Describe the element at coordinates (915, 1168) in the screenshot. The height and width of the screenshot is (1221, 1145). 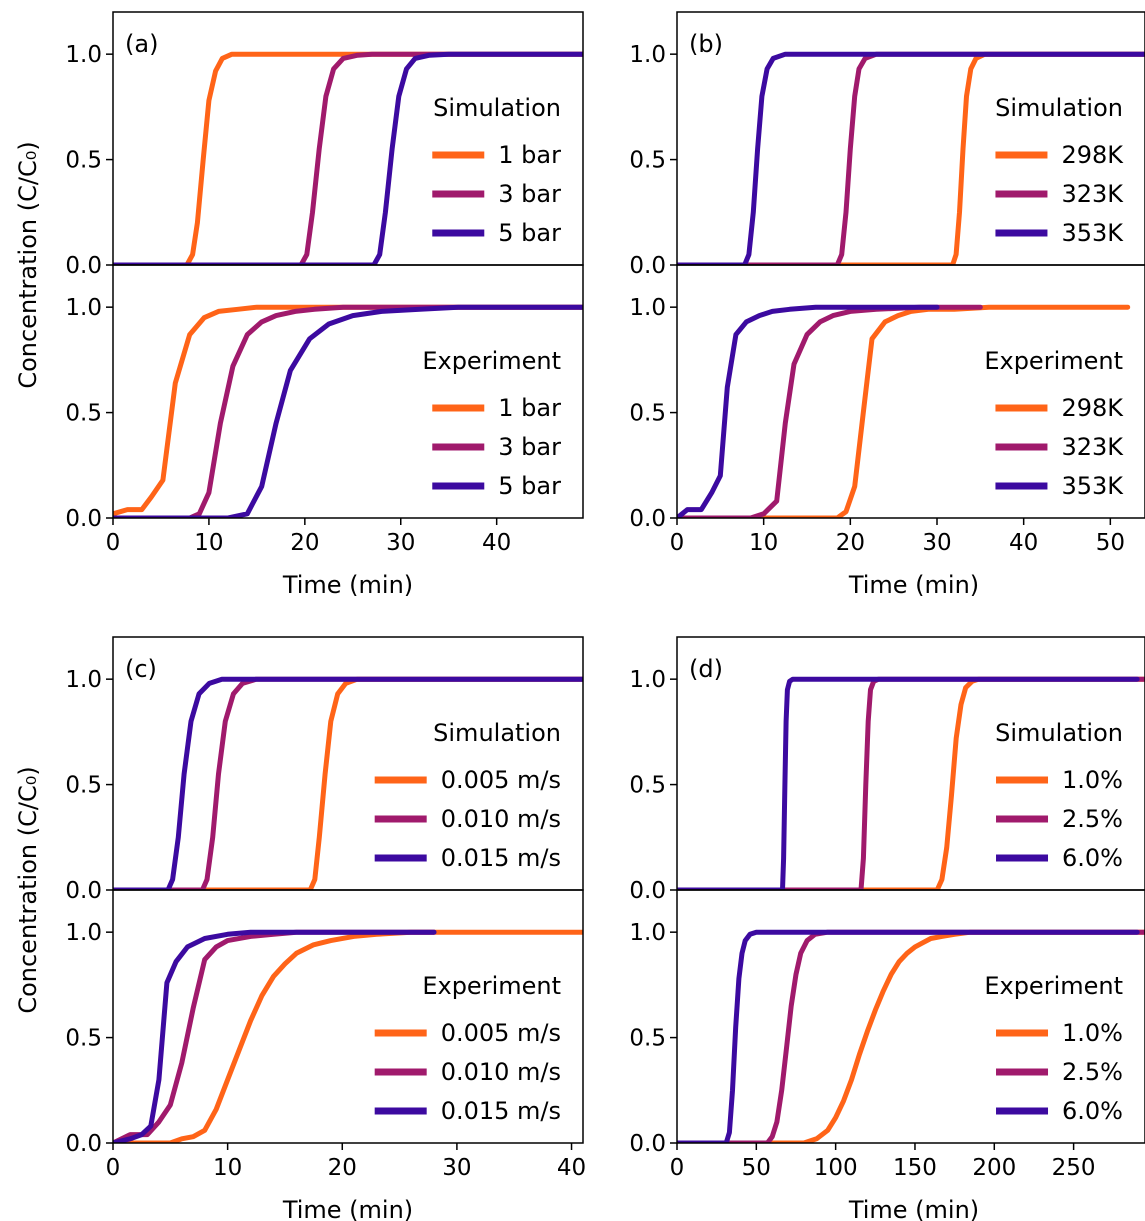
I see `x-tick-label: 150` at that location.